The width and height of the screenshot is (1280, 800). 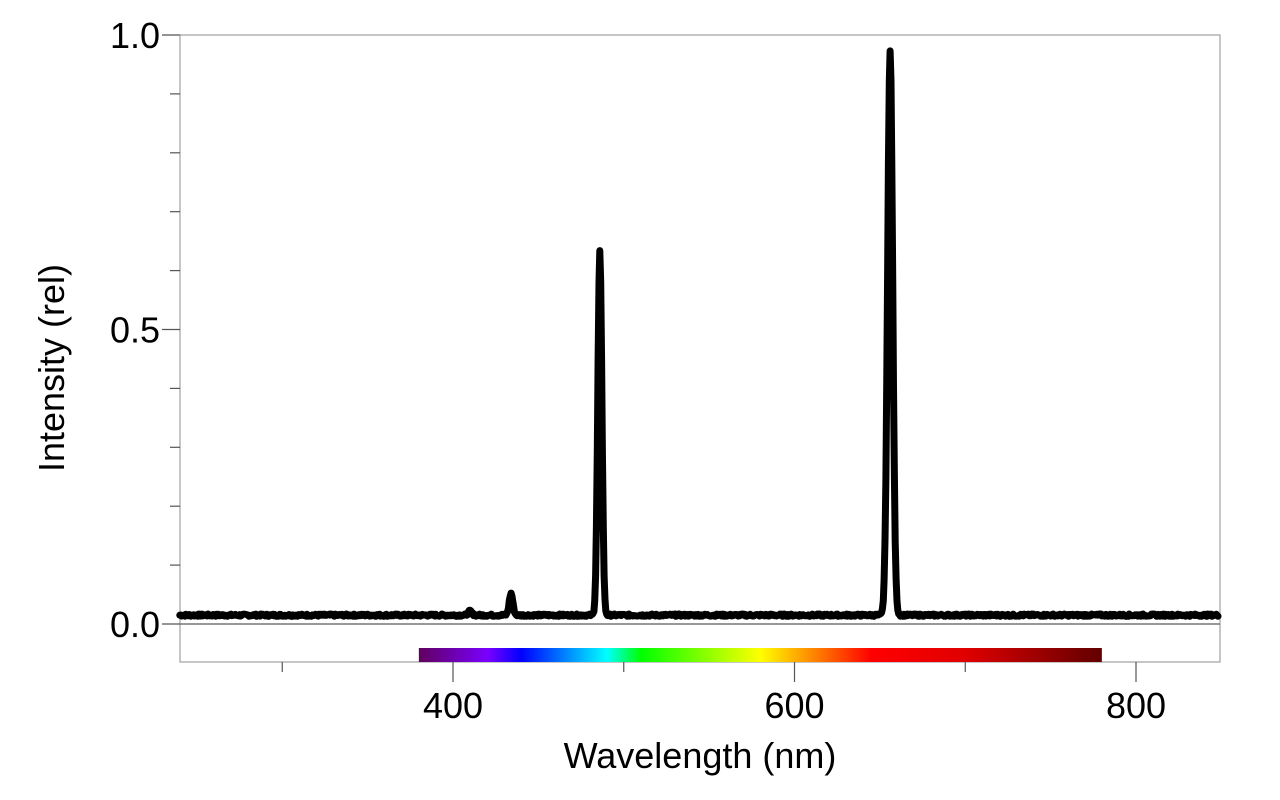 What do you see at coordinates (51, 368) in the screenshot?
I see `y-axis-title: Intensity (rel)` at bounding box center [51, 368].